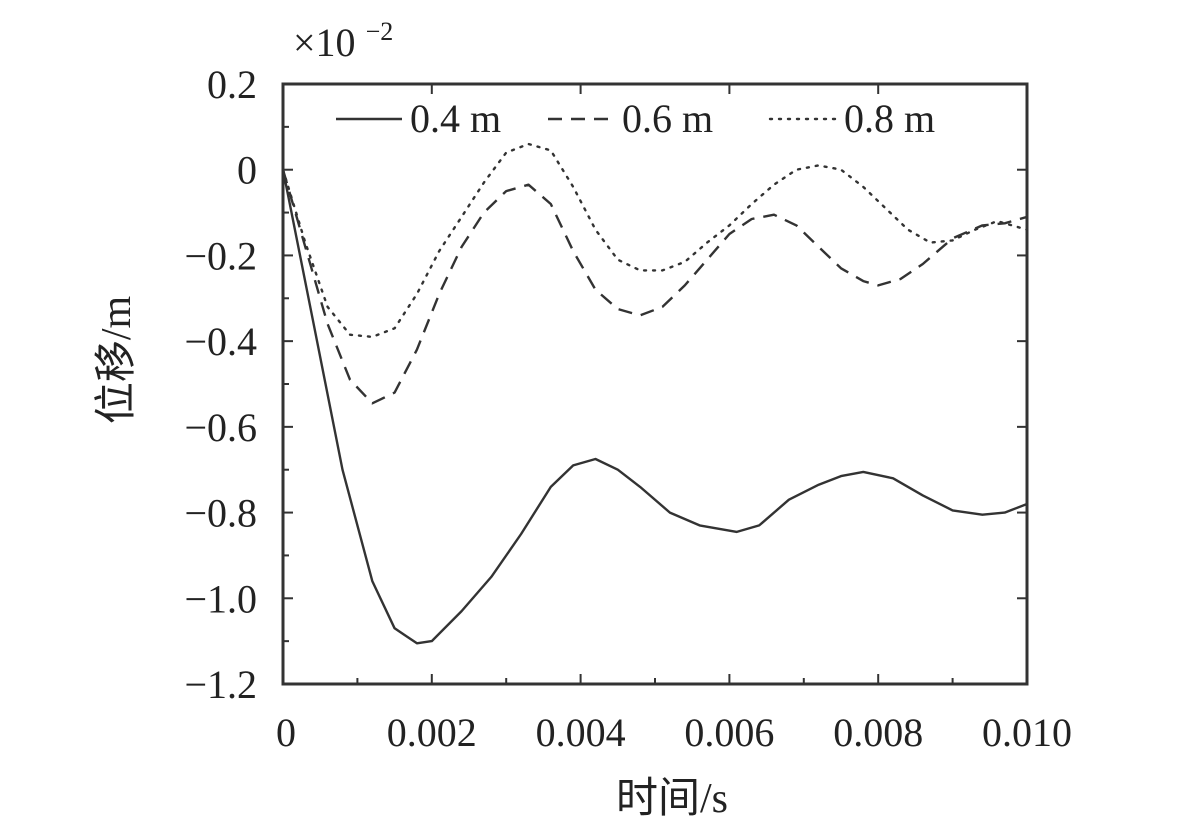  I want to click on legend: 0.4 m 0.6 m 0.8 m, so click(635, 118).